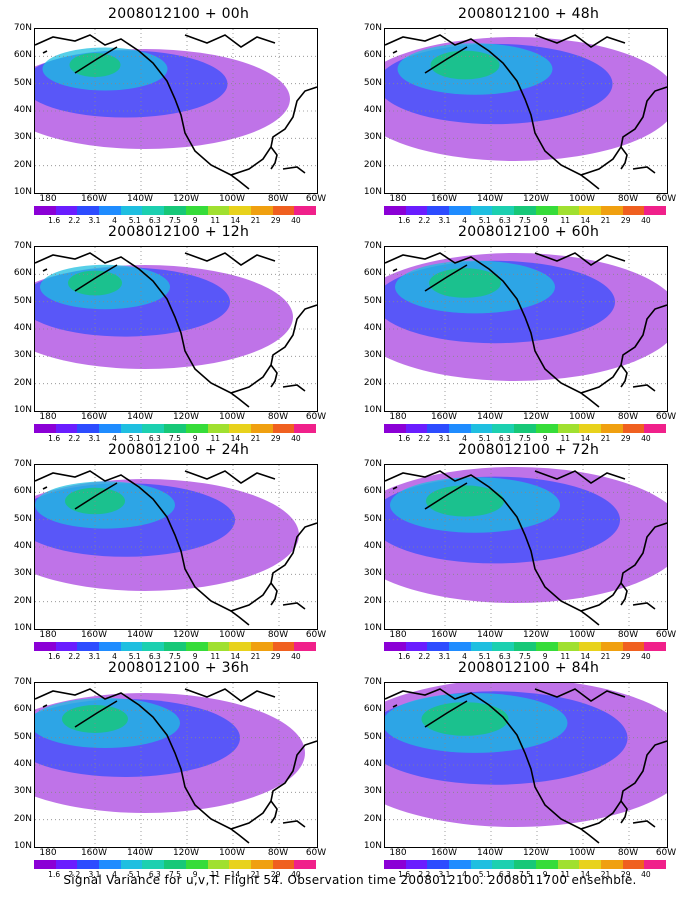 The height and width of the screenshot is (900, 700). I want to click on latitude-label: 40N, so click(372, 764).